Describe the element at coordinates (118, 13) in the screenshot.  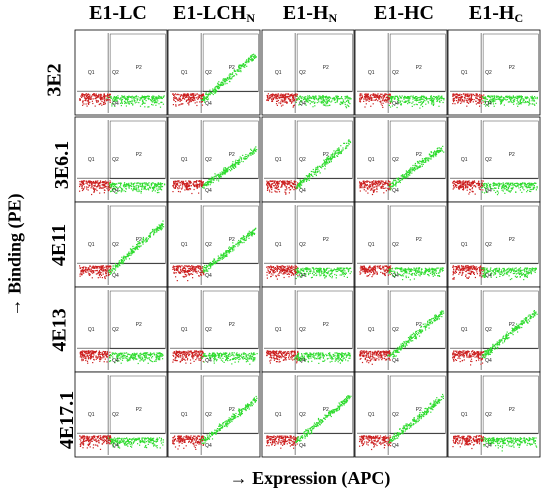
I see `column-header-e1-lc: E1-LC` at that location.